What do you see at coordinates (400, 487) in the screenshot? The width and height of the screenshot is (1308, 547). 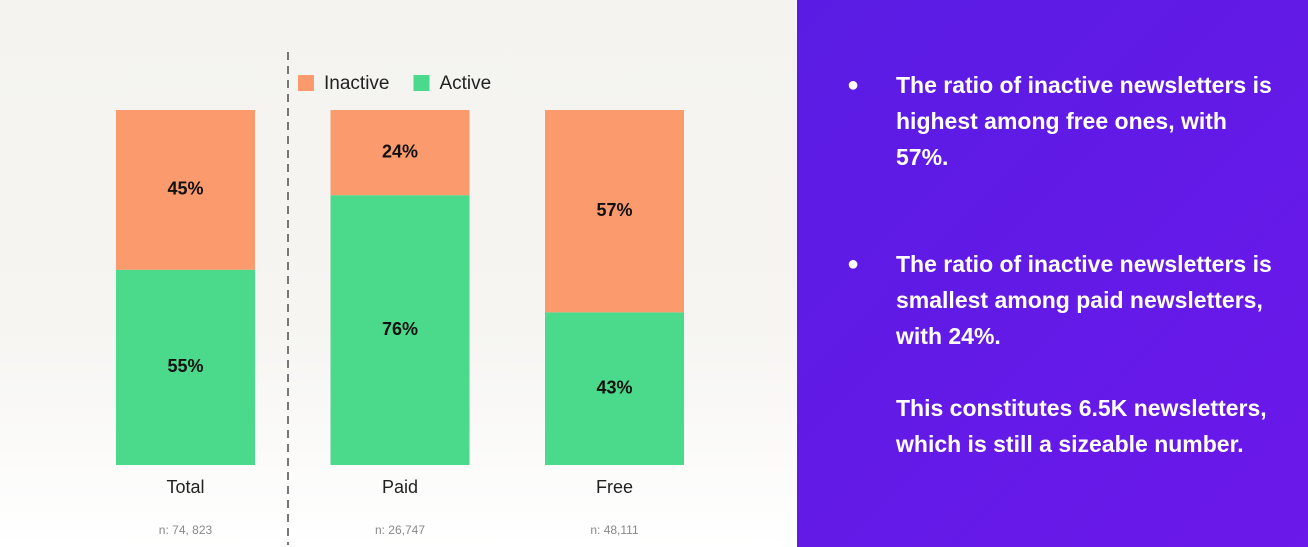 I see `category-label: Paid` at bounding box center [400, 487].